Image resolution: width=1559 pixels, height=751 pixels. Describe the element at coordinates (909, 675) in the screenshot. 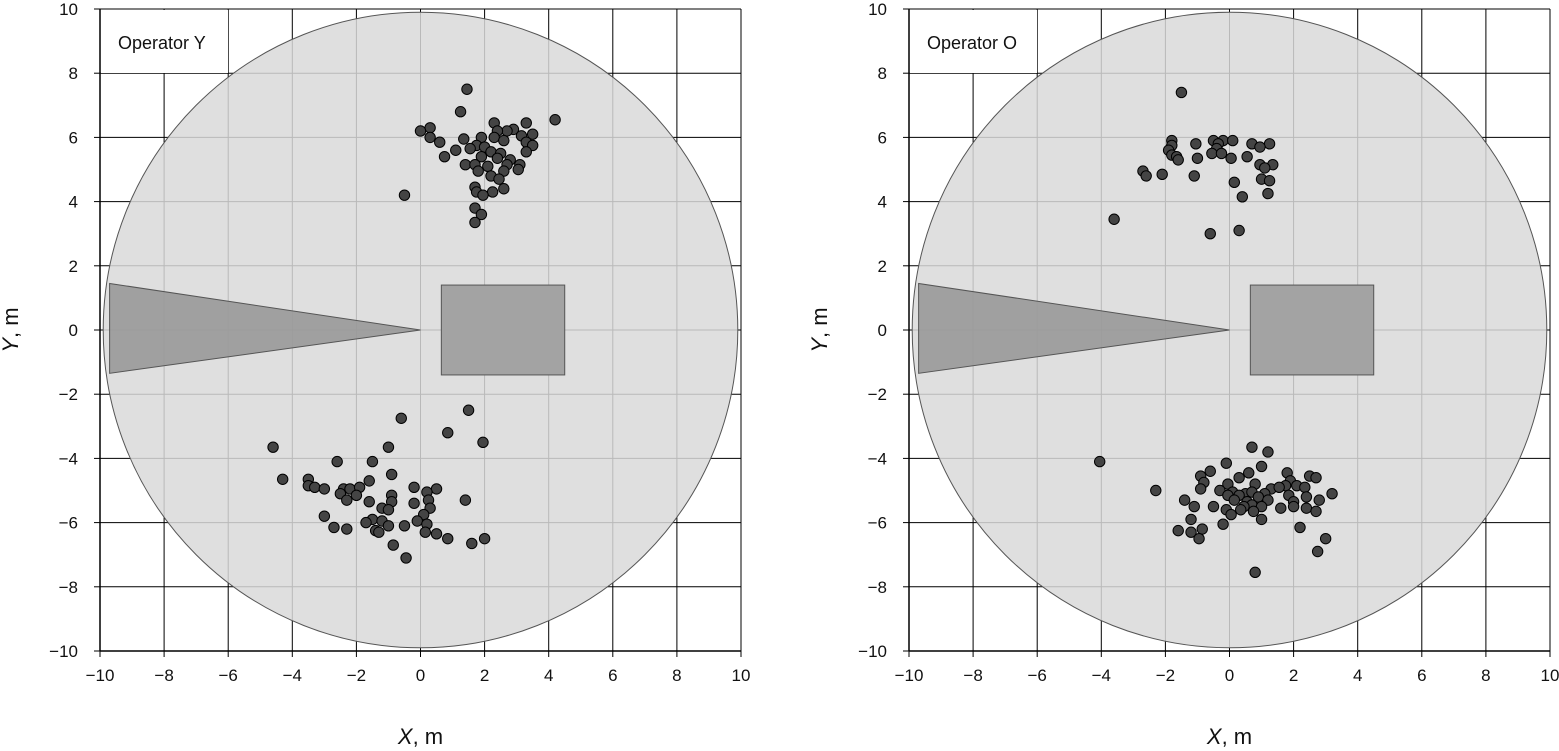

I see `x-tick-label: −10` at that location.